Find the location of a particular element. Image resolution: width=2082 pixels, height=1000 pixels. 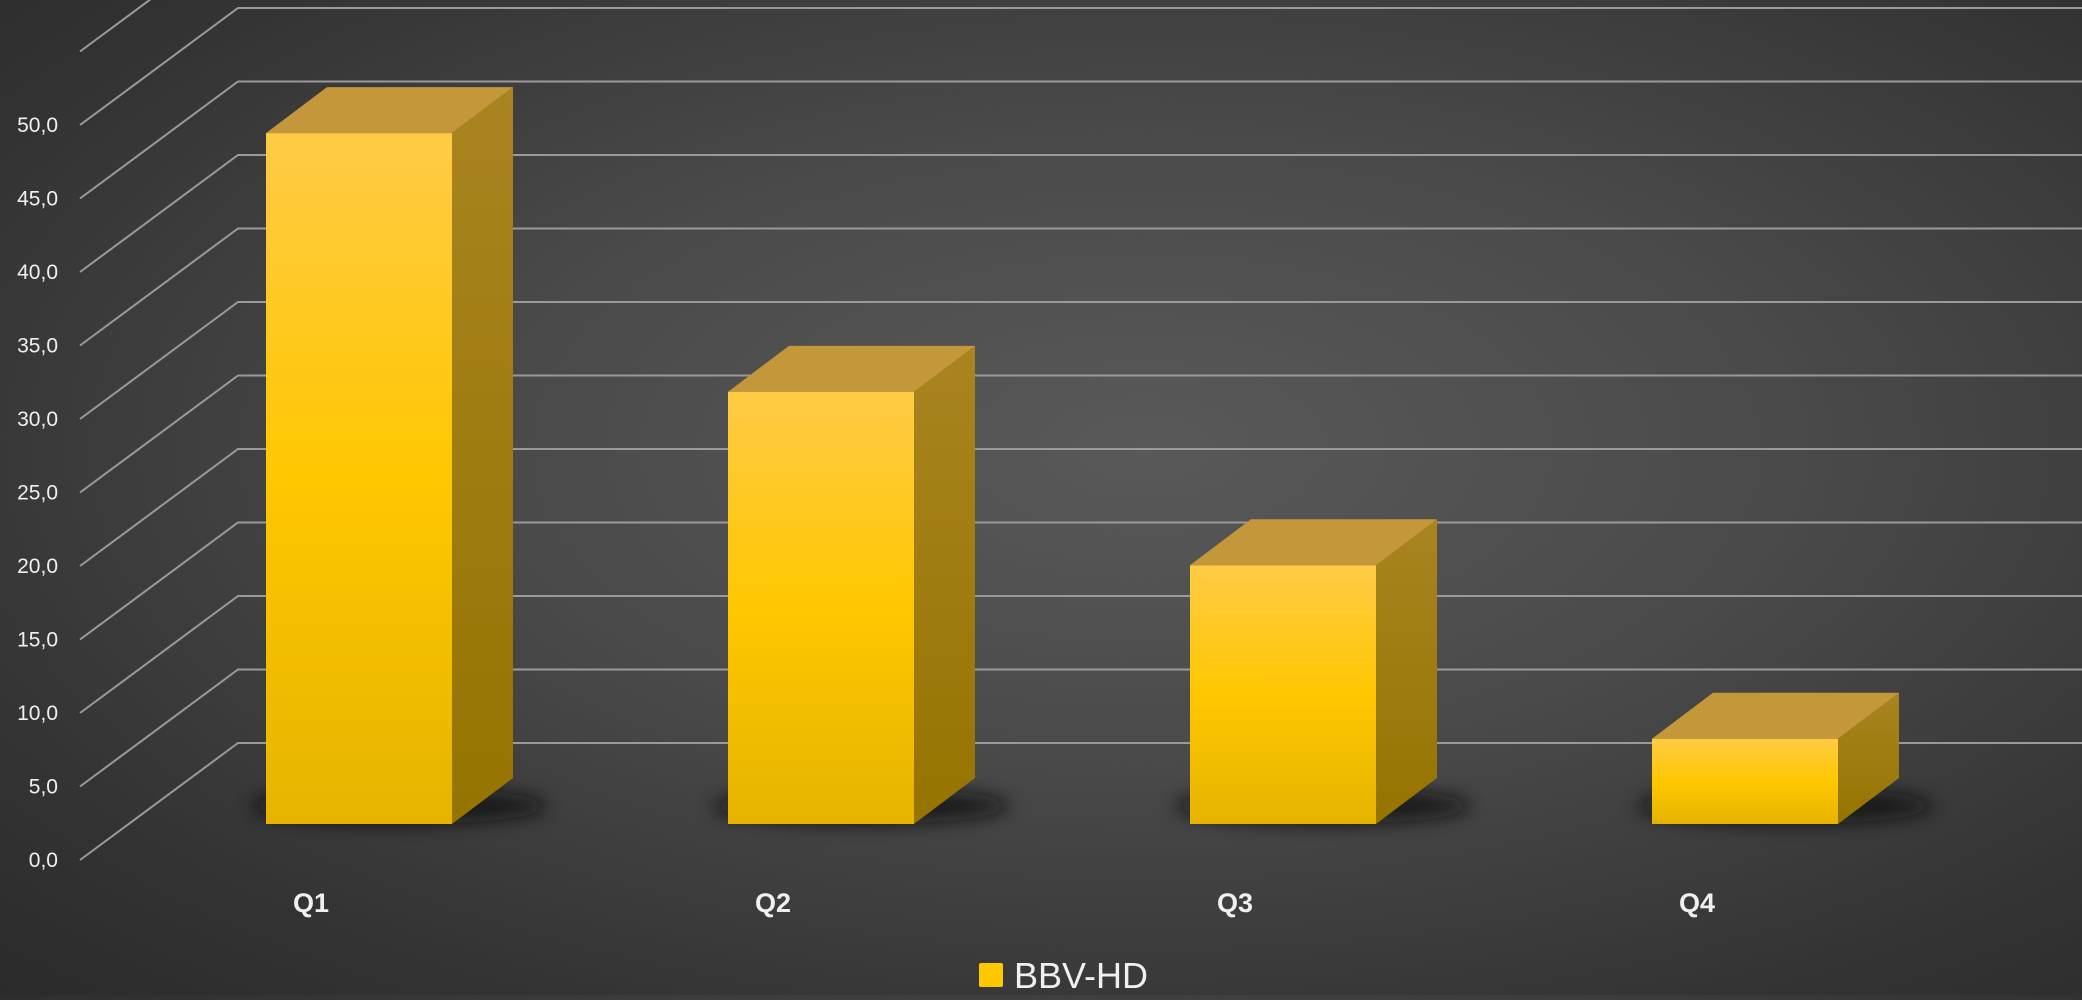

y-tick-label: 0,0 is located at coordinates (43, 860).